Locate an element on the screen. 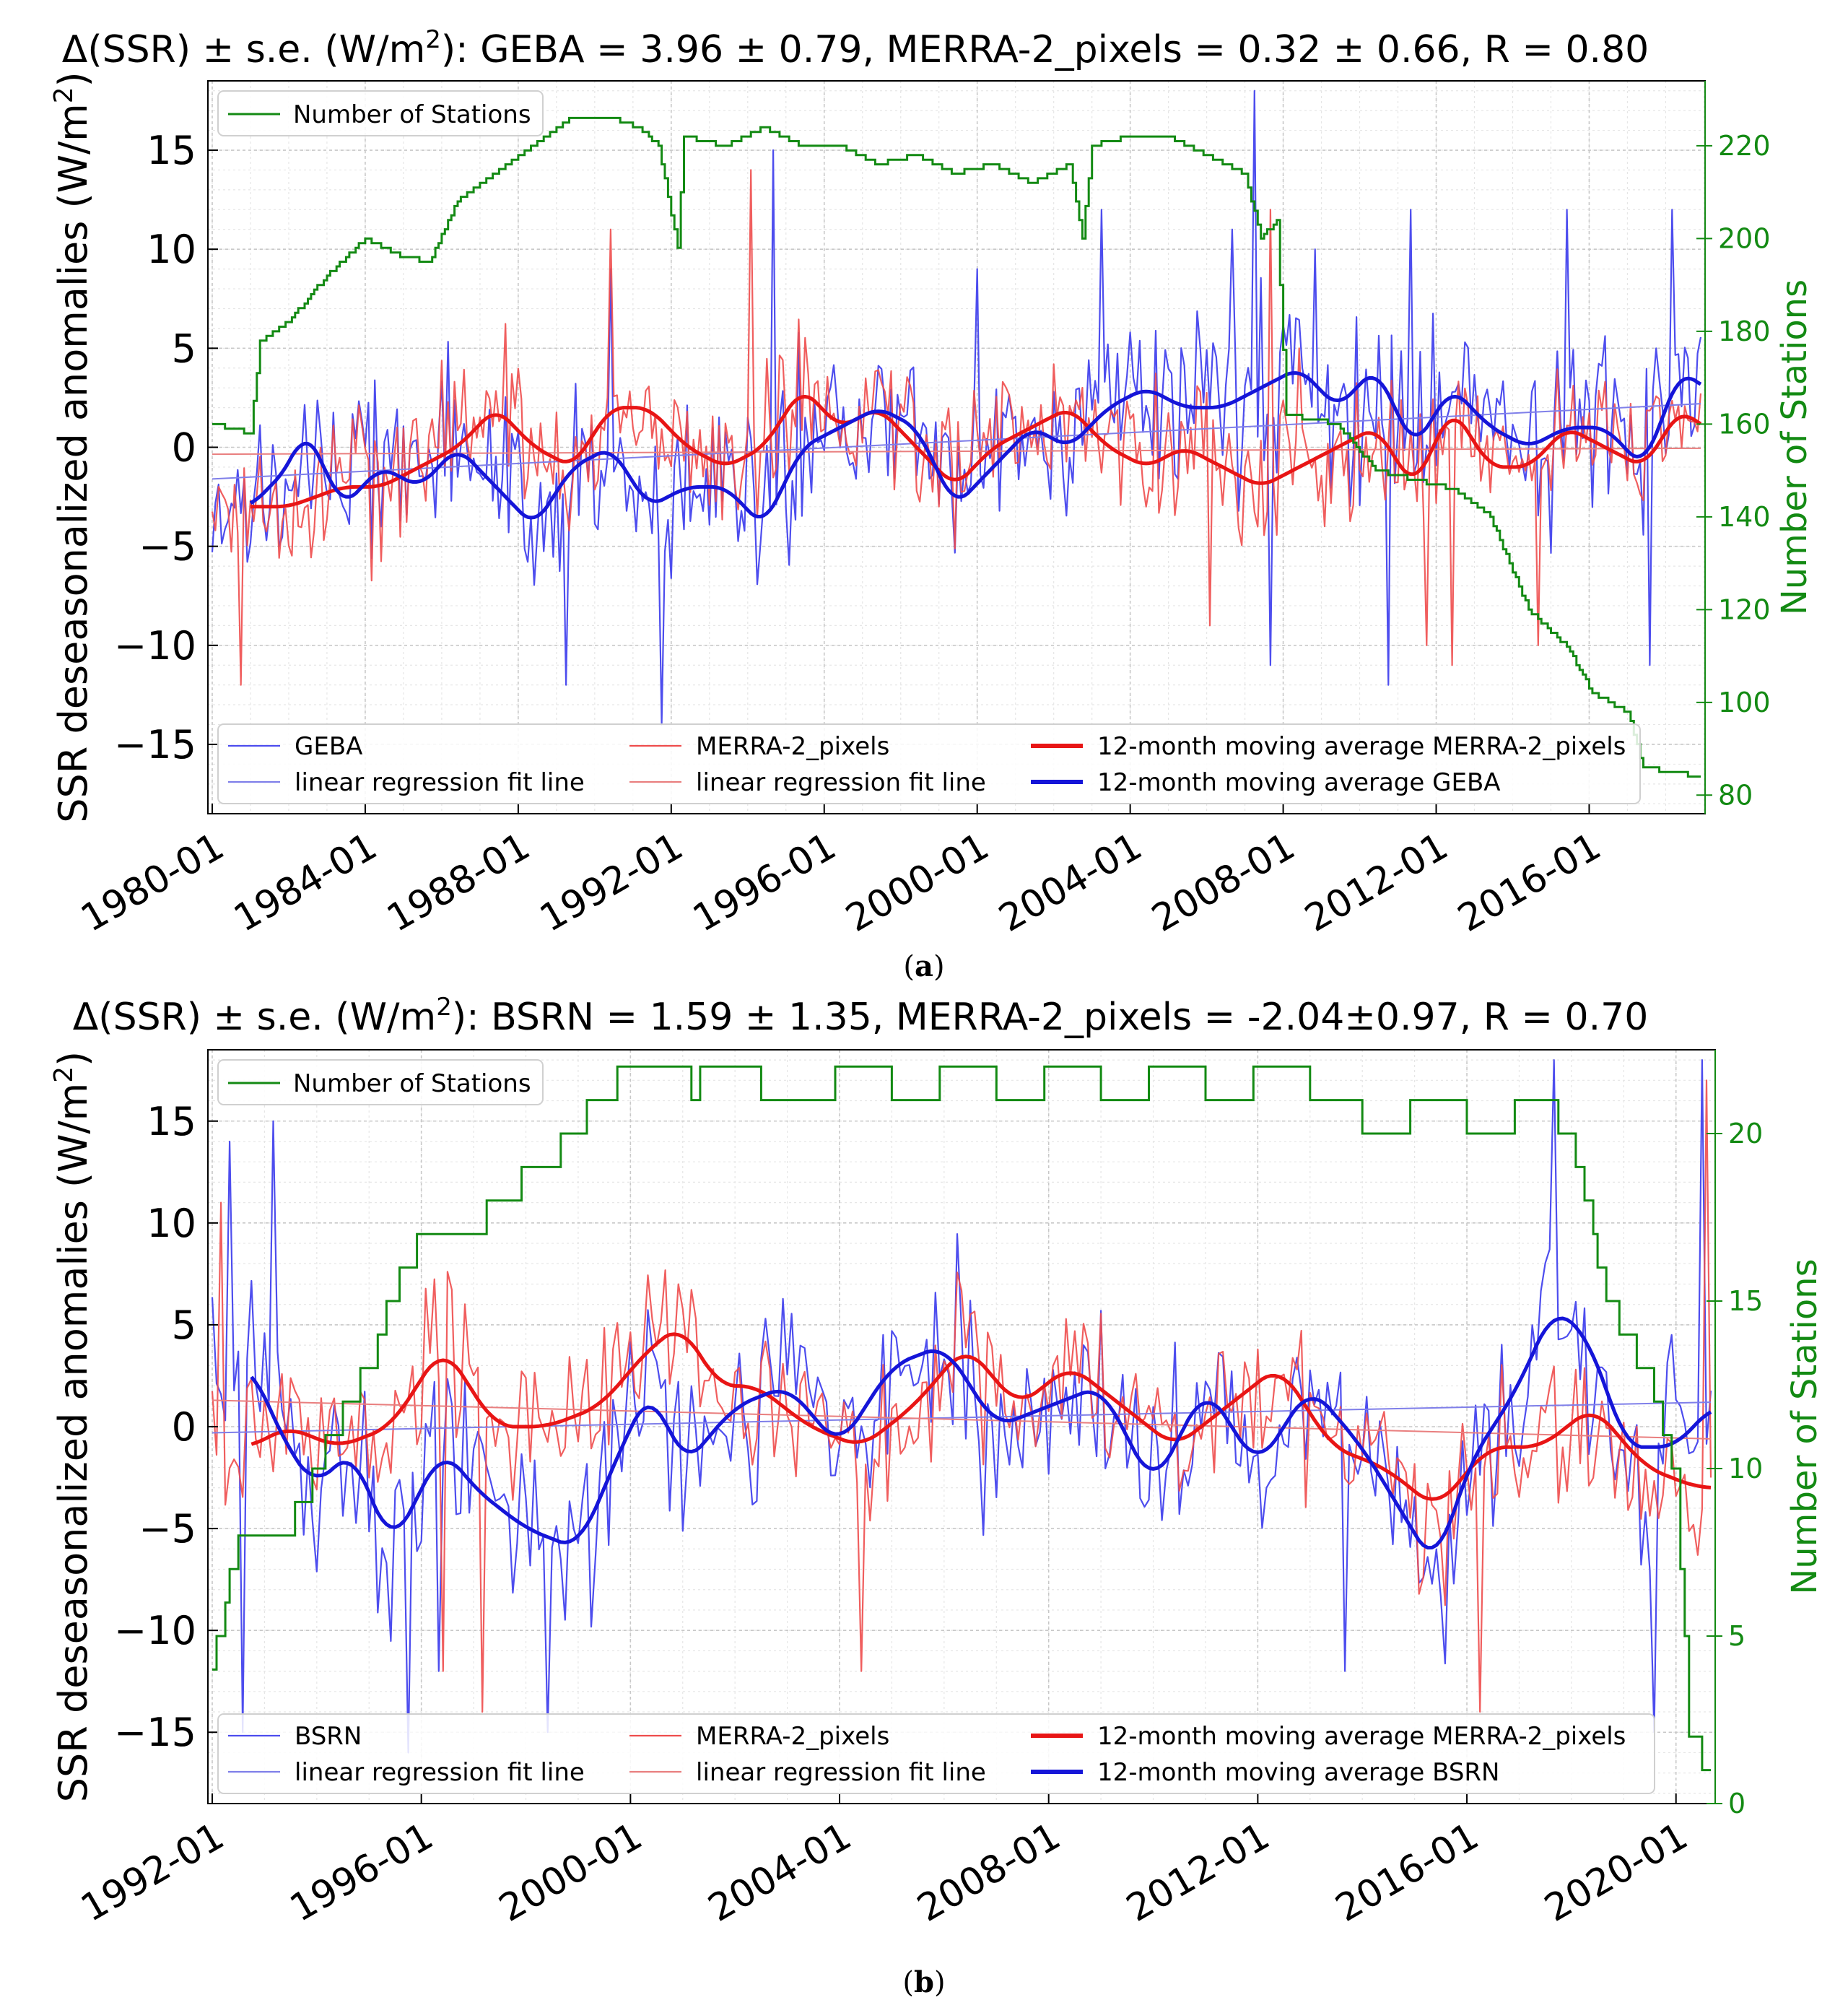 Image resolution: width=1848 pixels, height=2005 pixels. caption-a-letter: a is located at coordinates (924, 966).